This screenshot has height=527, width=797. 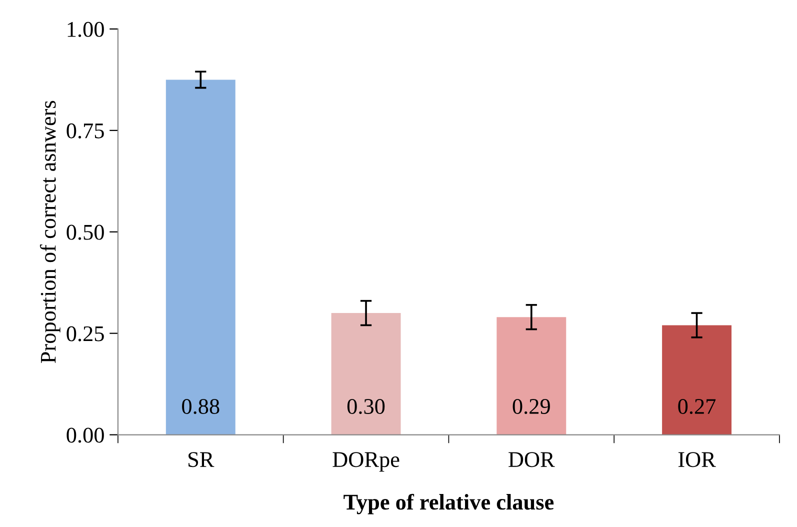 What do you see at coordinates (201, 460) in the screenshot?
I see `x-tick-label: SR` at bounding box center [201, 460].